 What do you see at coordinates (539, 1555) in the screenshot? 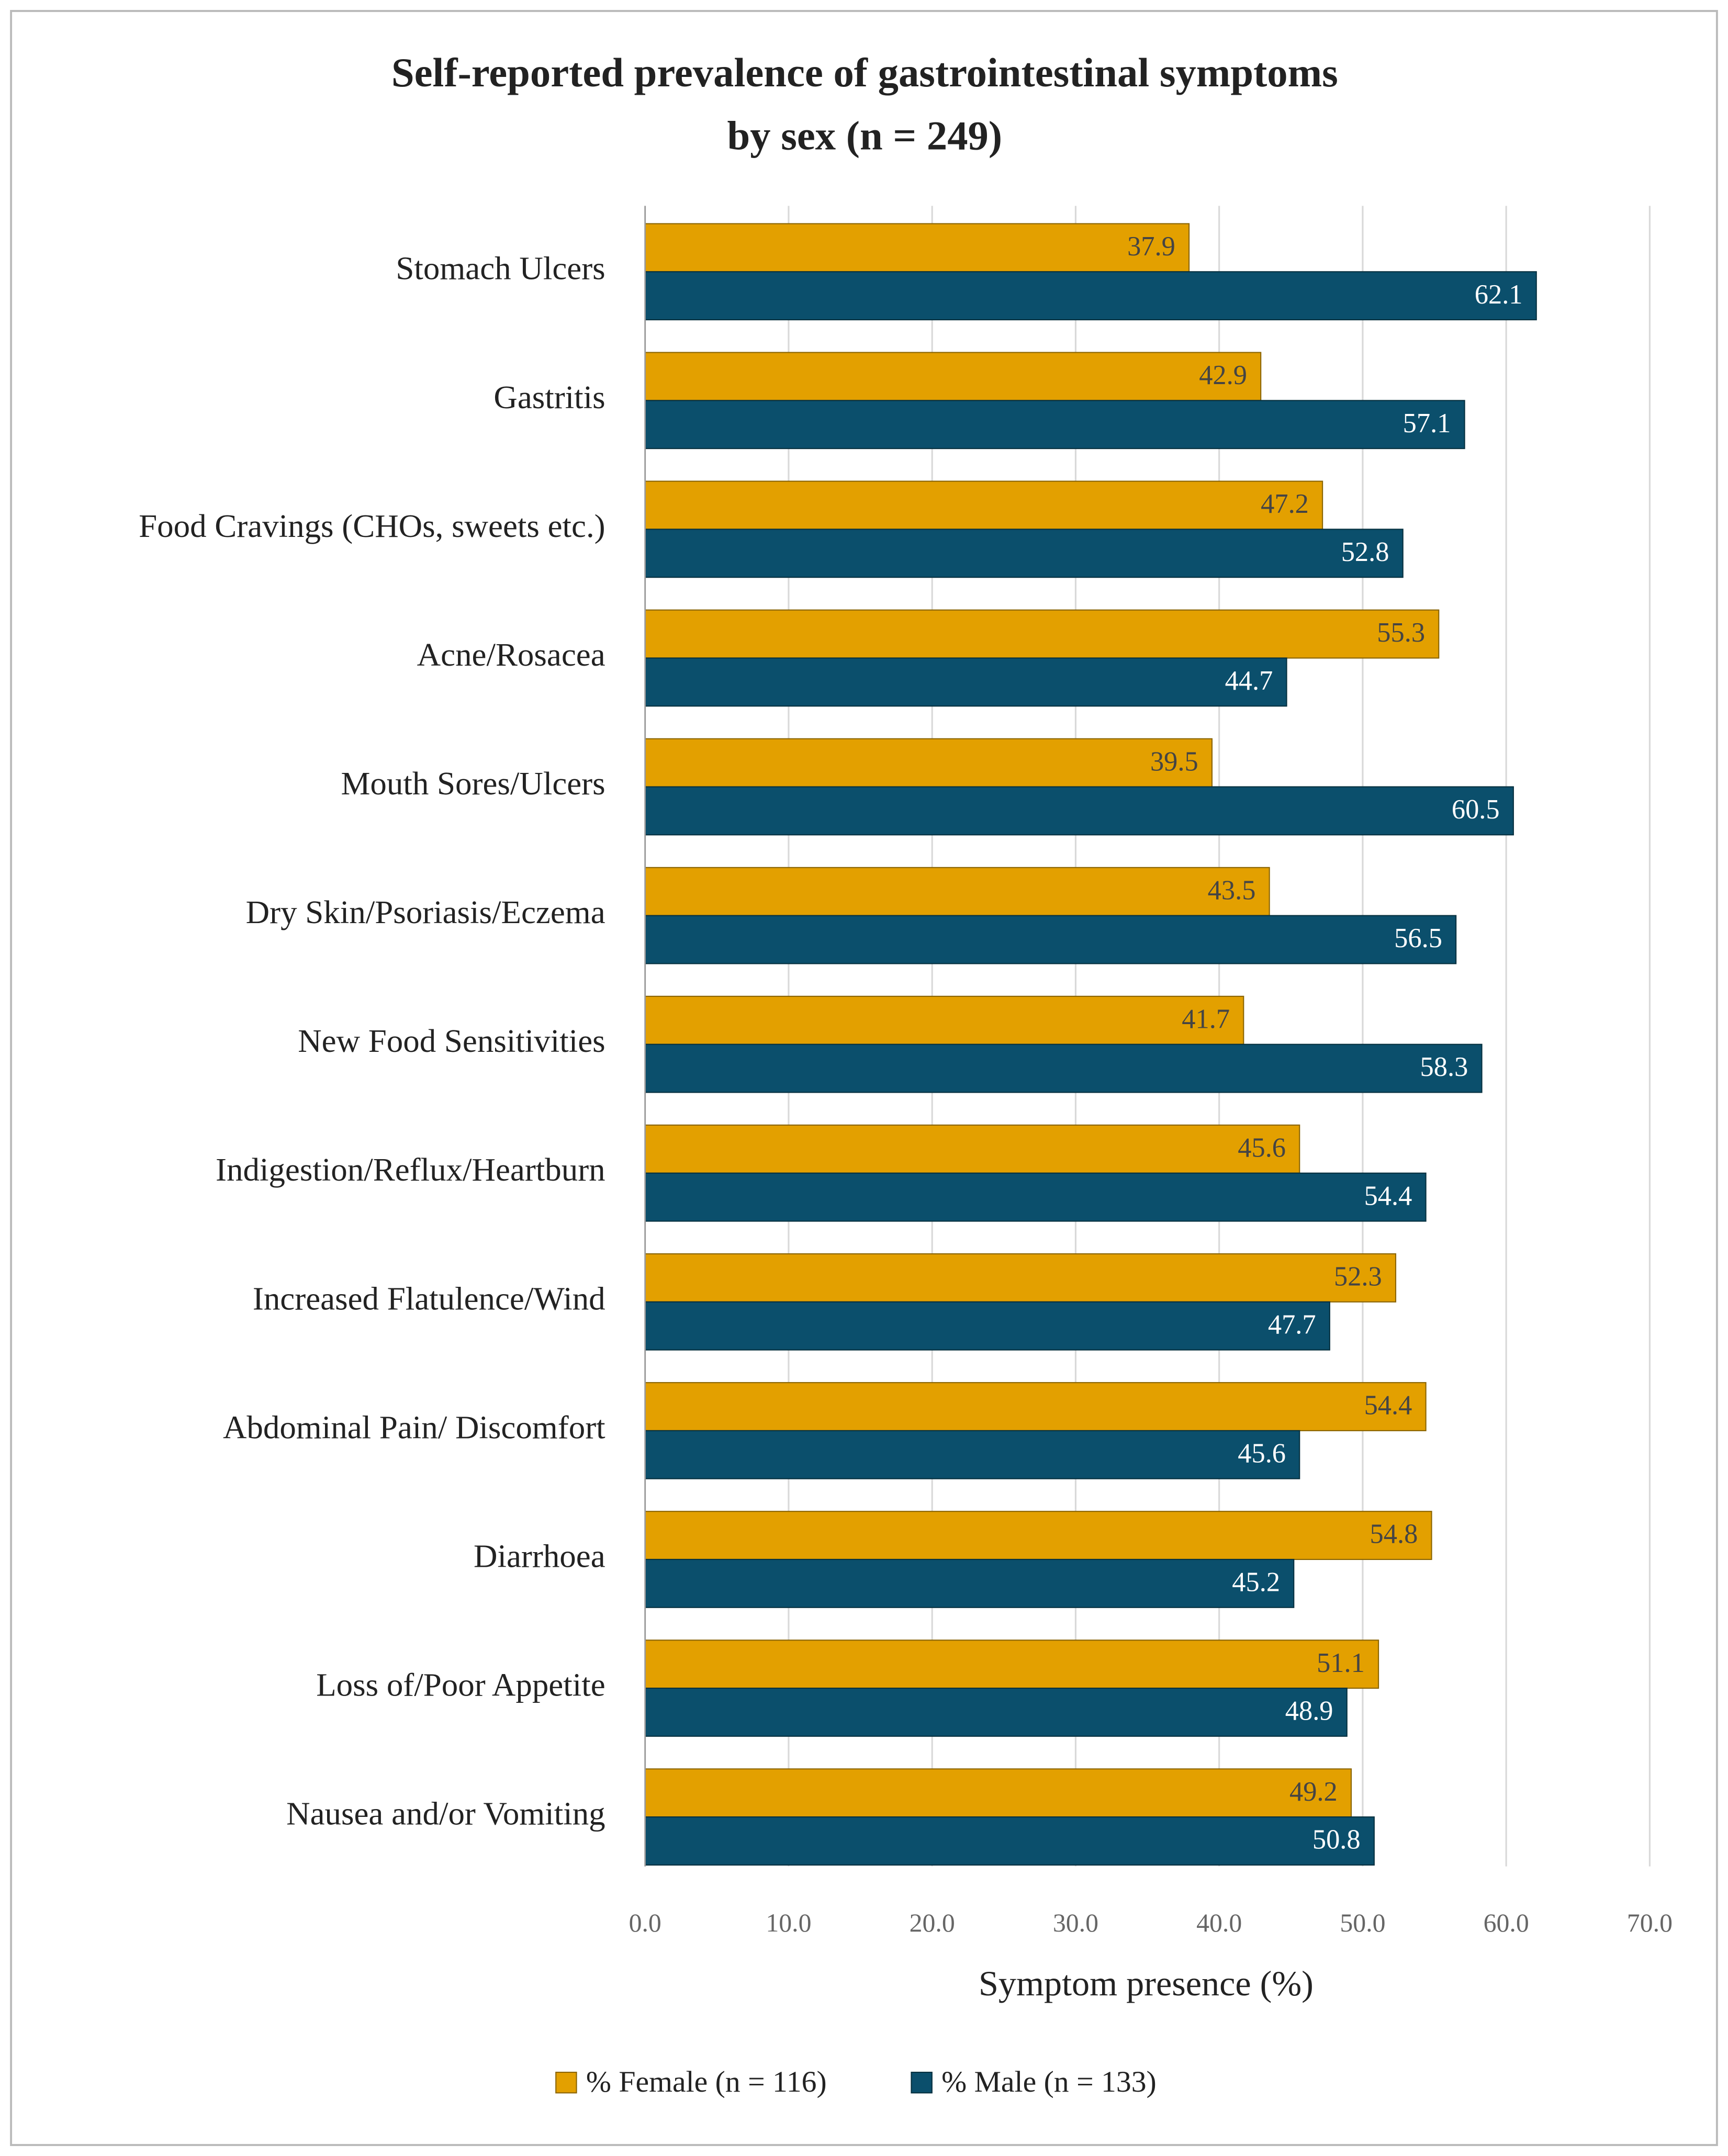
I see `y-tick-label: Diarrhoea` at bounding box center [539, 1555].